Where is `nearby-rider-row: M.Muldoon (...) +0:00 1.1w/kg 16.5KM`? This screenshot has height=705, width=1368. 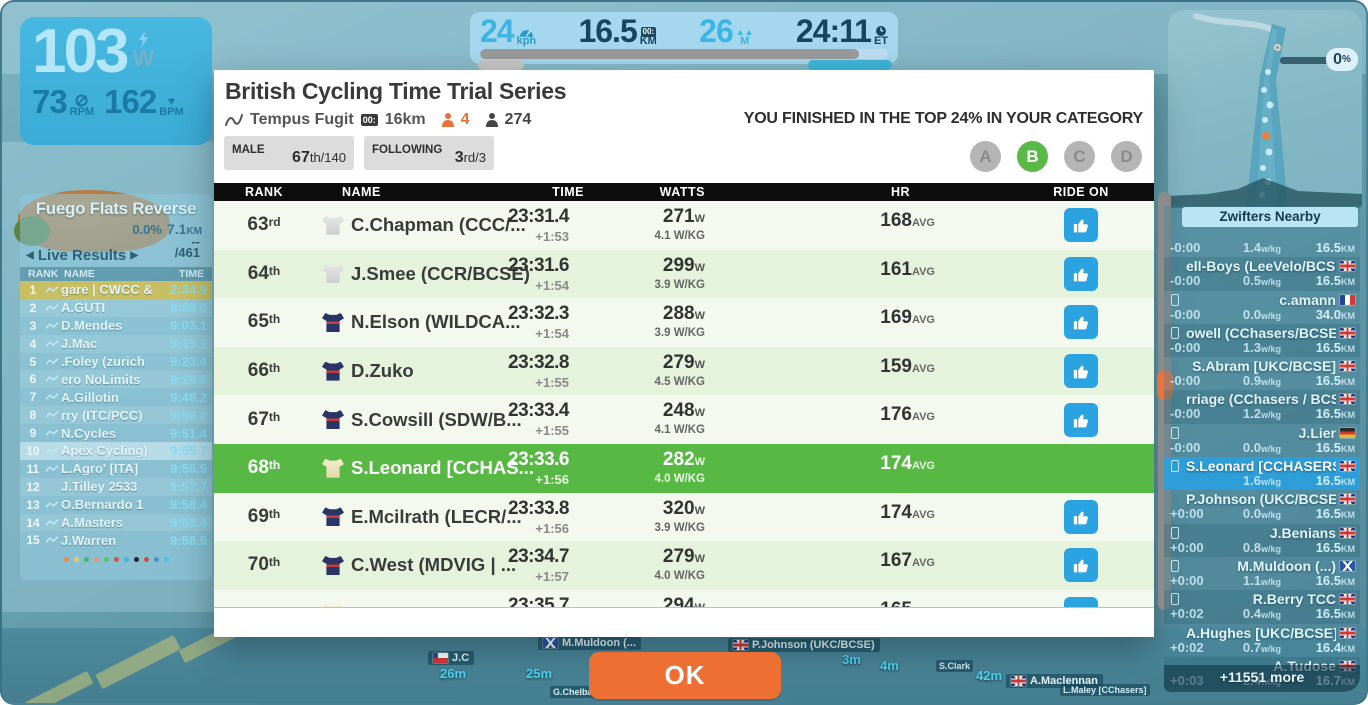
nearby-rider-row: M.Muldoon (...) +0:00 1.1w/kg 16.5KM is located at coordinates (1262, 573).